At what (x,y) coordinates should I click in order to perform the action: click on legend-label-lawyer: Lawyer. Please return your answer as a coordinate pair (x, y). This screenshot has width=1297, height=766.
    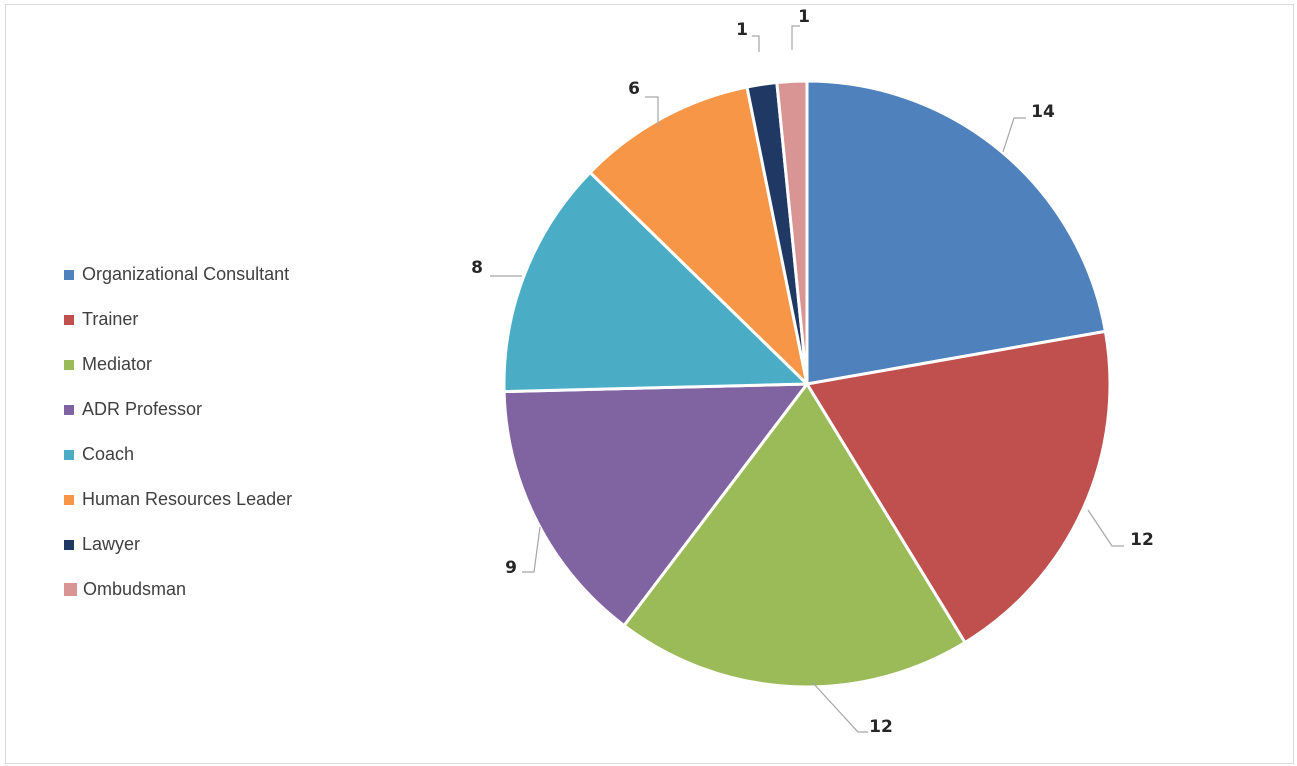
    Looking at the image, I should click on (111, 544).